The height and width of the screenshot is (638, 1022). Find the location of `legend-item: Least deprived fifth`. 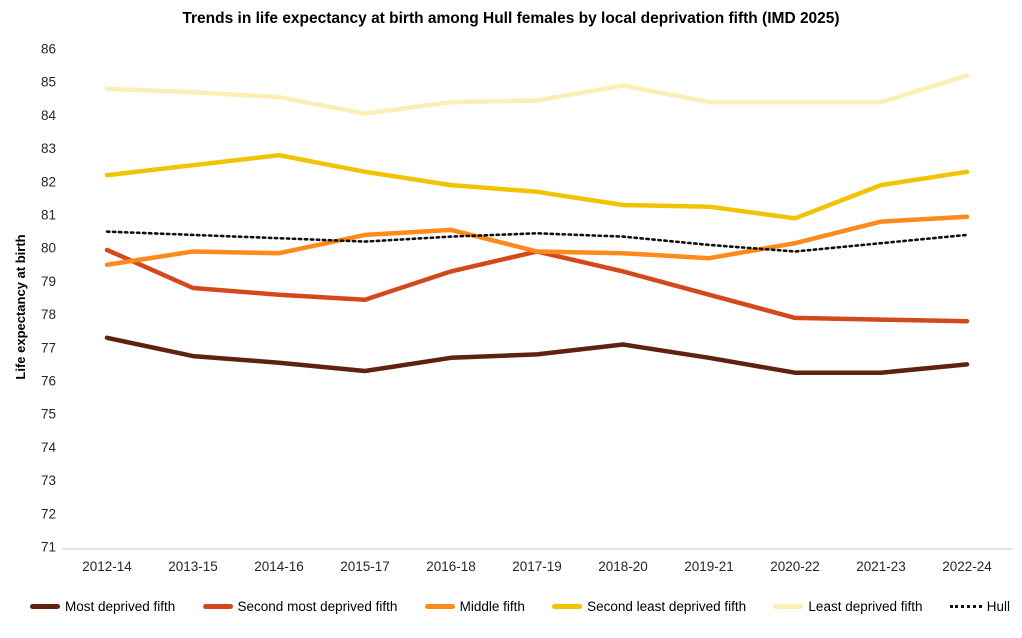

legend-item: Least deprived fifth is located at coordinates (848, 606).